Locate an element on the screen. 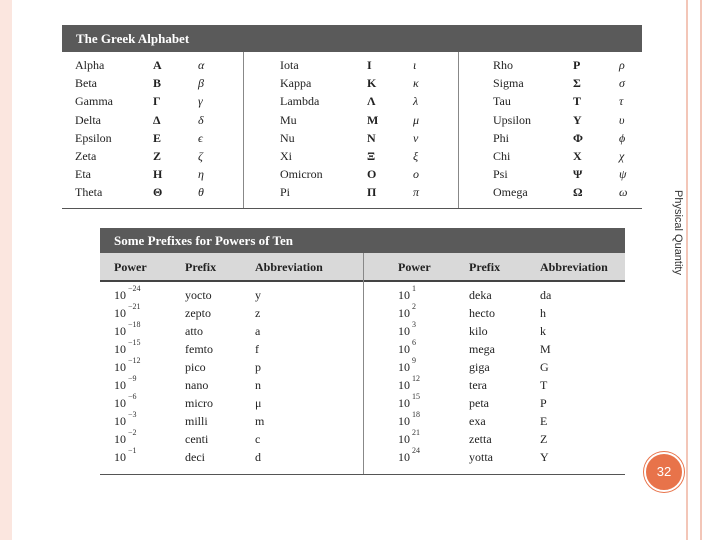  abbreviation: f is located at coordinates (257, 349).